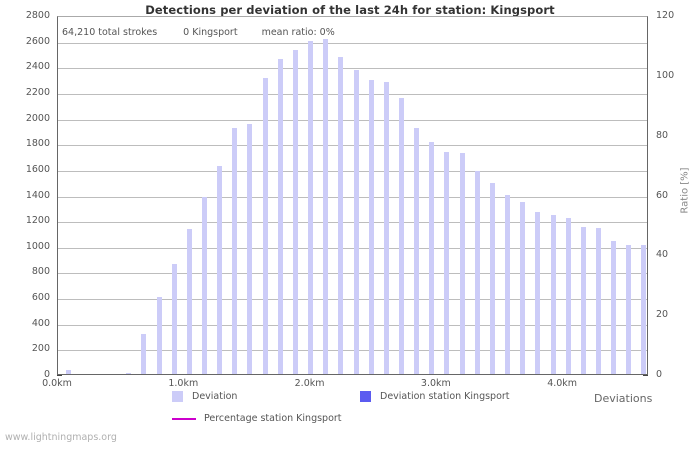  I want to click on y-axis-left-tick-label: 1600, so click(37, 169).